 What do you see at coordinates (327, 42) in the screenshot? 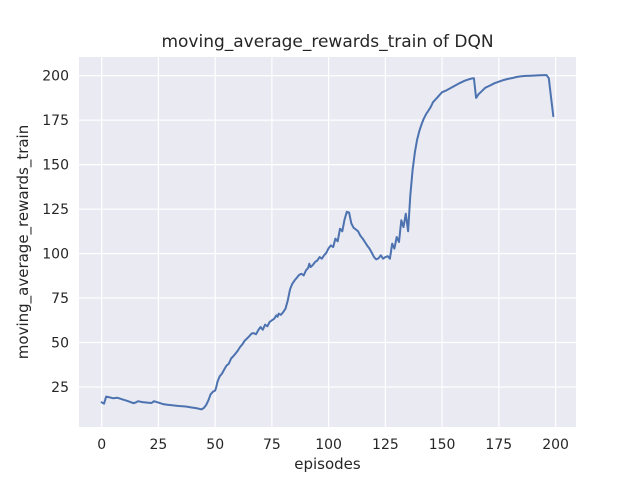
I see `chart-title: moving_average_rewards_train of DQN` at bounding box center [327, 42].